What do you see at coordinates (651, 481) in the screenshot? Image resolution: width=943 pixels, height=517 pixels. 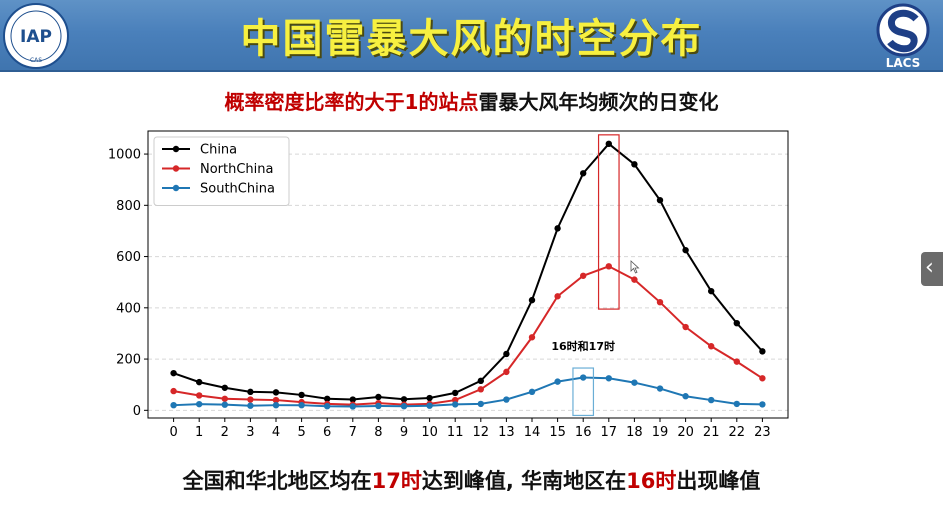 I see `footer-hour2: 16时` at bounding box center [651, 481].